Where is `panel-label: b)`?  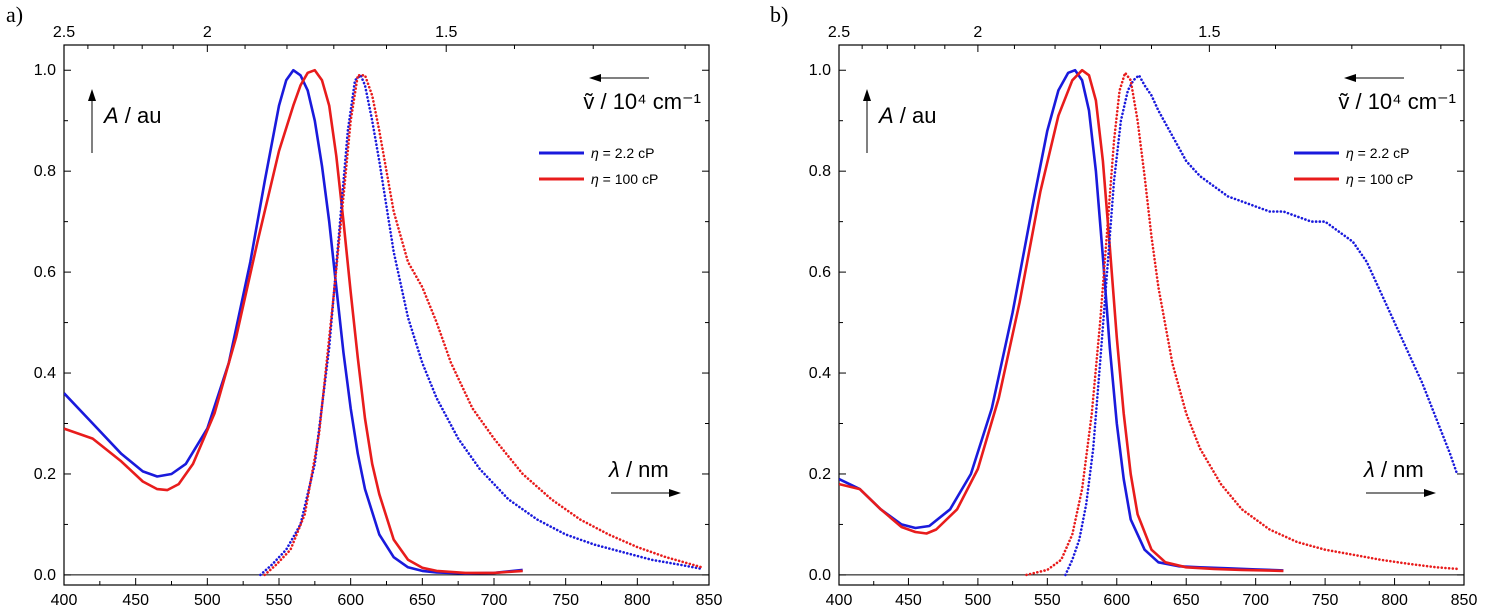 panel-label: b) is located at coordinates (779, 14).